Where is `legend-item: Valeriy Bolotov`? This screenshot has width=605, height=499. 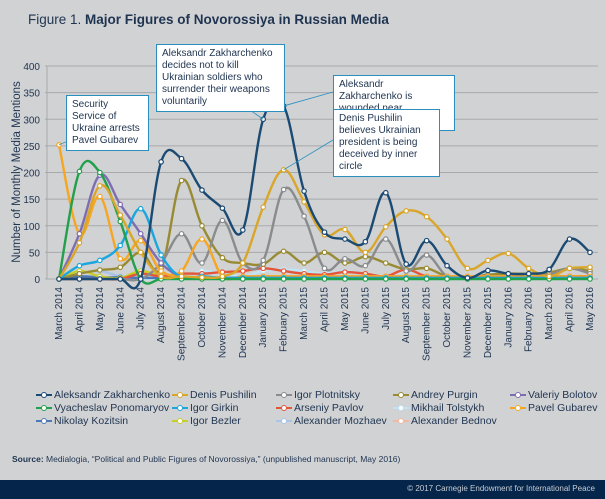
legend-item: Valeriy Bolotov is located at coordinates (557, 395).